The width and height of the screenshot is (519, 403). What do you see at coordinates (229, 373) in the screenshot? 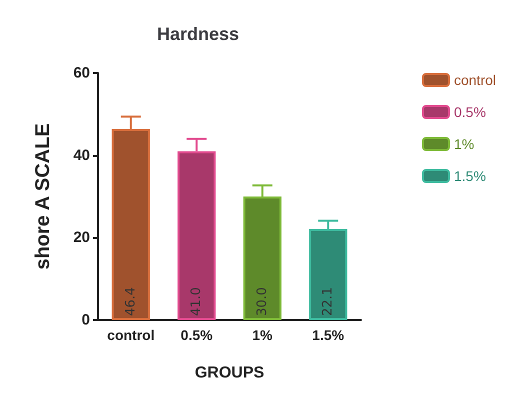
I see `x-axis-title: GROUPS` at bounding box center [229, 373].